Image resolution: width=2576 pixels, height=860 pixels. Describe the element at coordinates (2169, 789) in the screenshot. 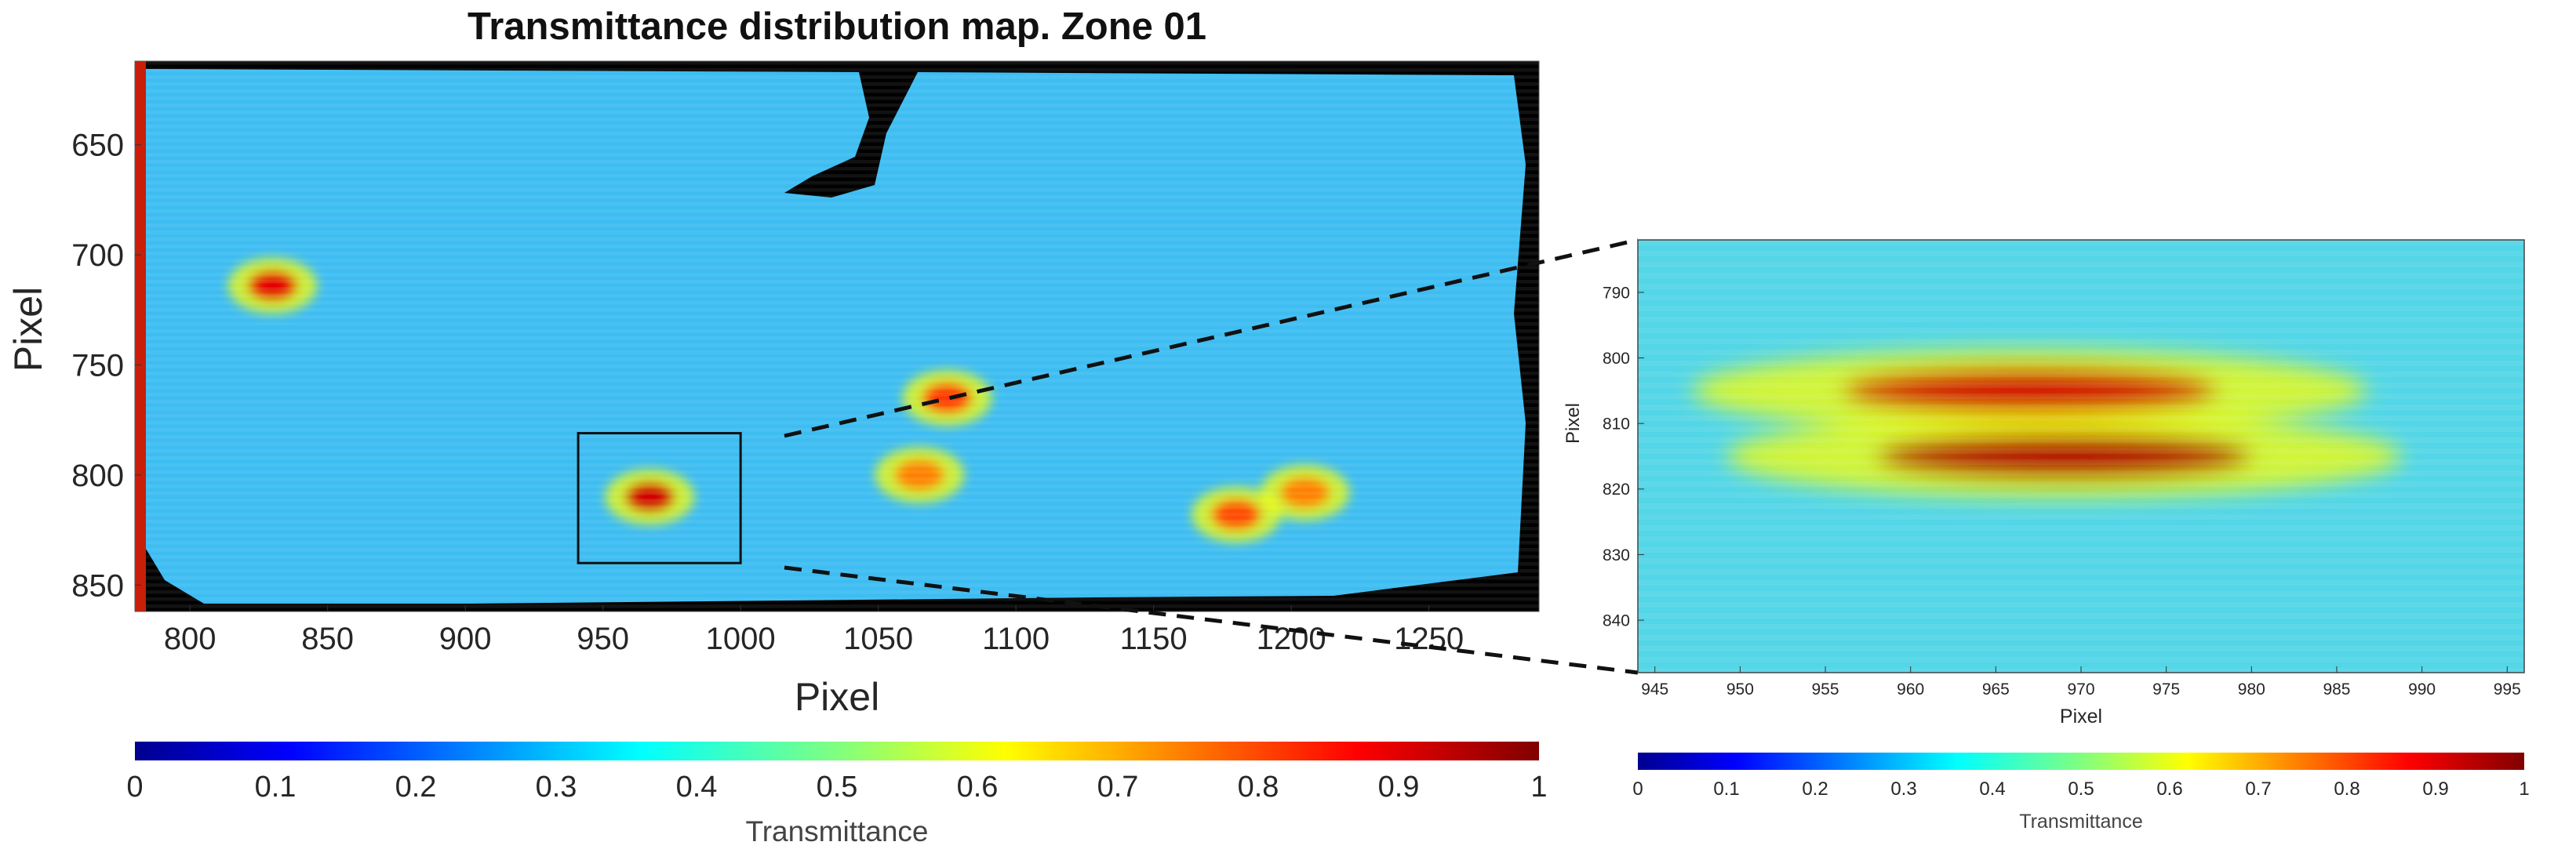

I see `zoom-colorbar-tick-label: 0.6` at that location.